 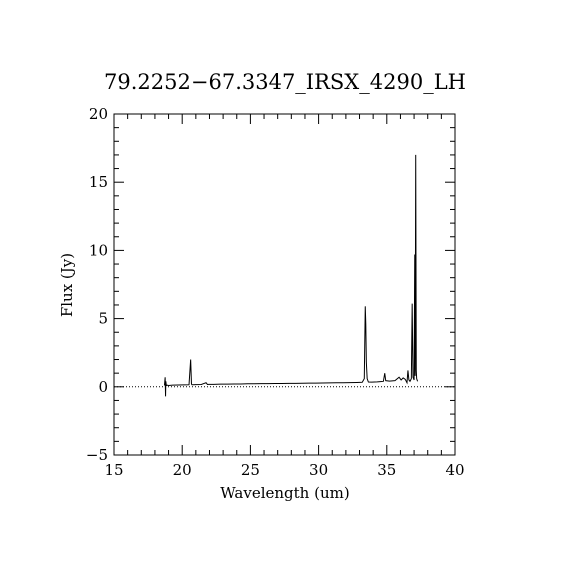 I want to click on y-tick-label: 20, so click(x=98, y=114).